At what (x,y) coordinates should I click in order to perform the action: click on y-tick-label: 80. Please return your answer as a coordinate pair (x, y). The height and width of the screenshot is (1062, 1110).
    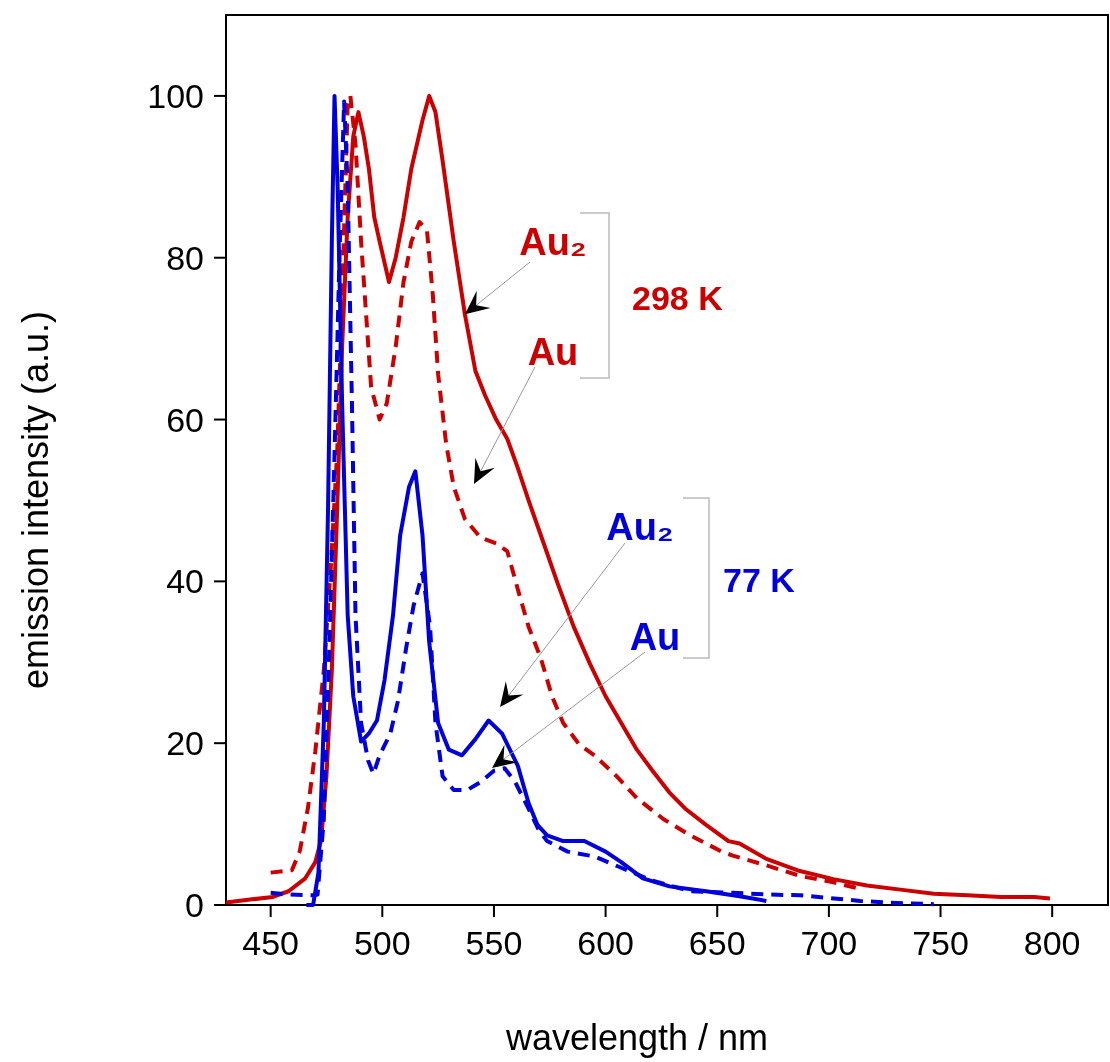
    Looking at the image, I should click on (185, 257).